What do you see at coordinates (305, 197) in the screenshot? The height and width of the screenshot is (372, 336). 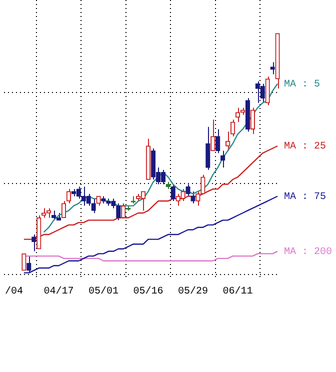 I see `series-label: MA : 75` at bounding box center [305, 197].